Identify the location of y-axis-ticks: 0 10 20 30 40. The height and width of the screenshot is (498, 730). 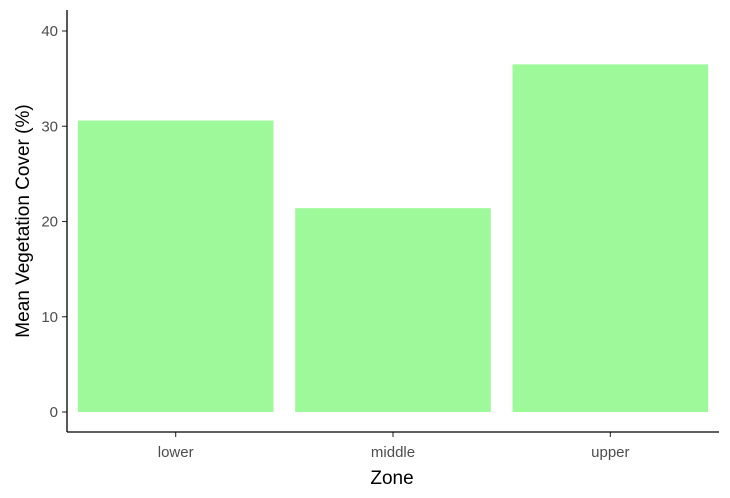
(54, 222).